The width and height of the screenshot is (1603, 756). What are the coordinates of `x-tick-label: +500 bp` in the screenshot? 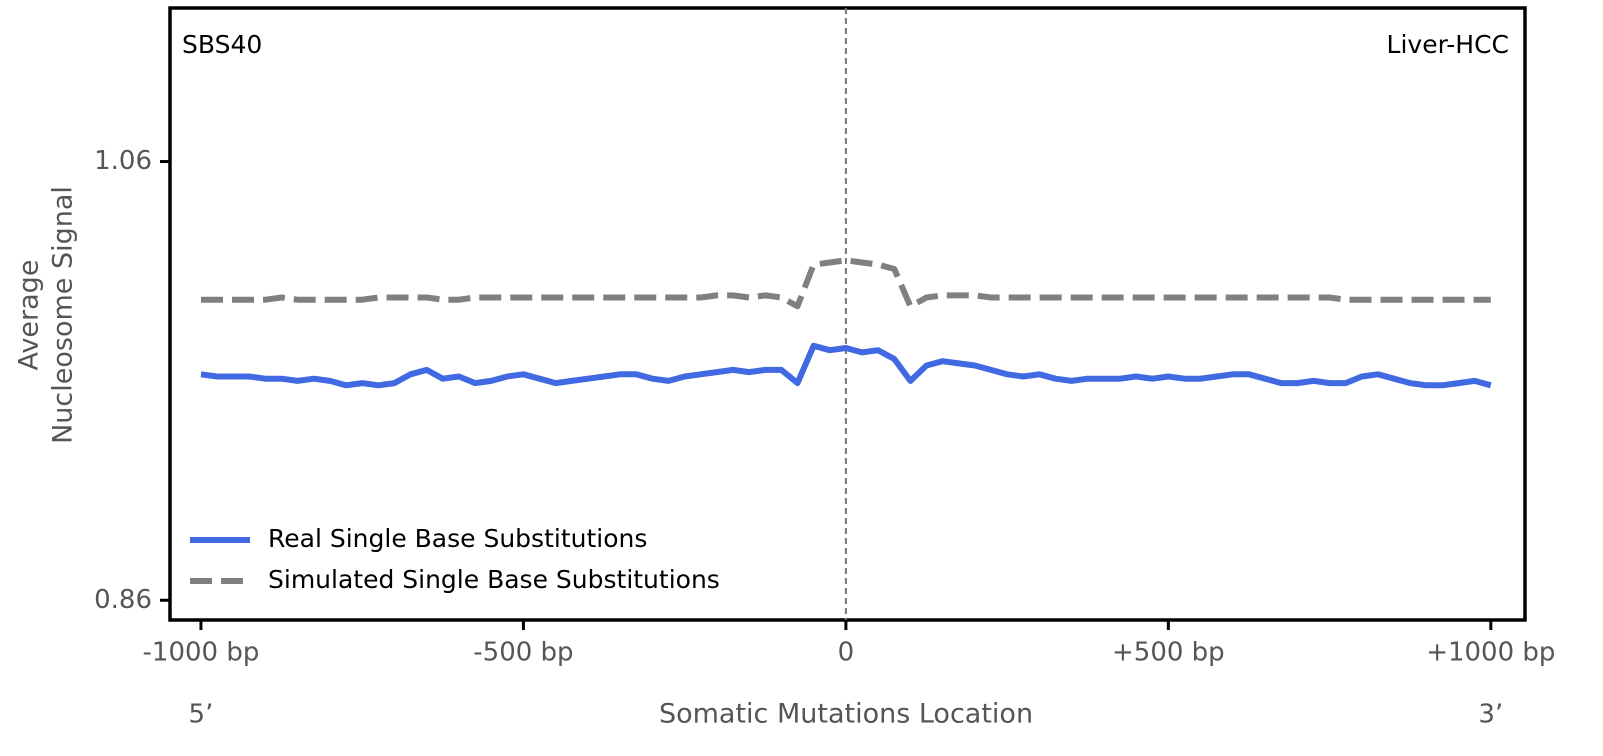 It's located at (1168, 653).